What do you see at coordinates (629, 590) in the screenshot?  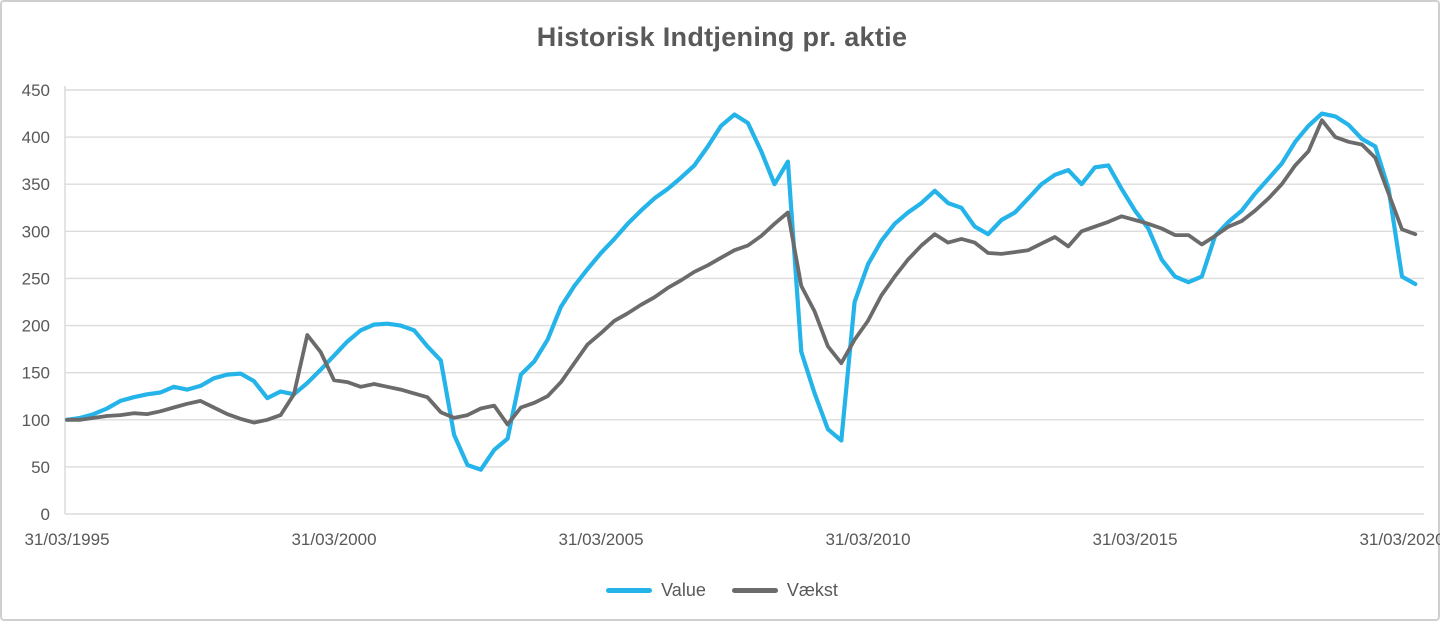 I see `value-line-swatch` at bounding box center [629, 590].